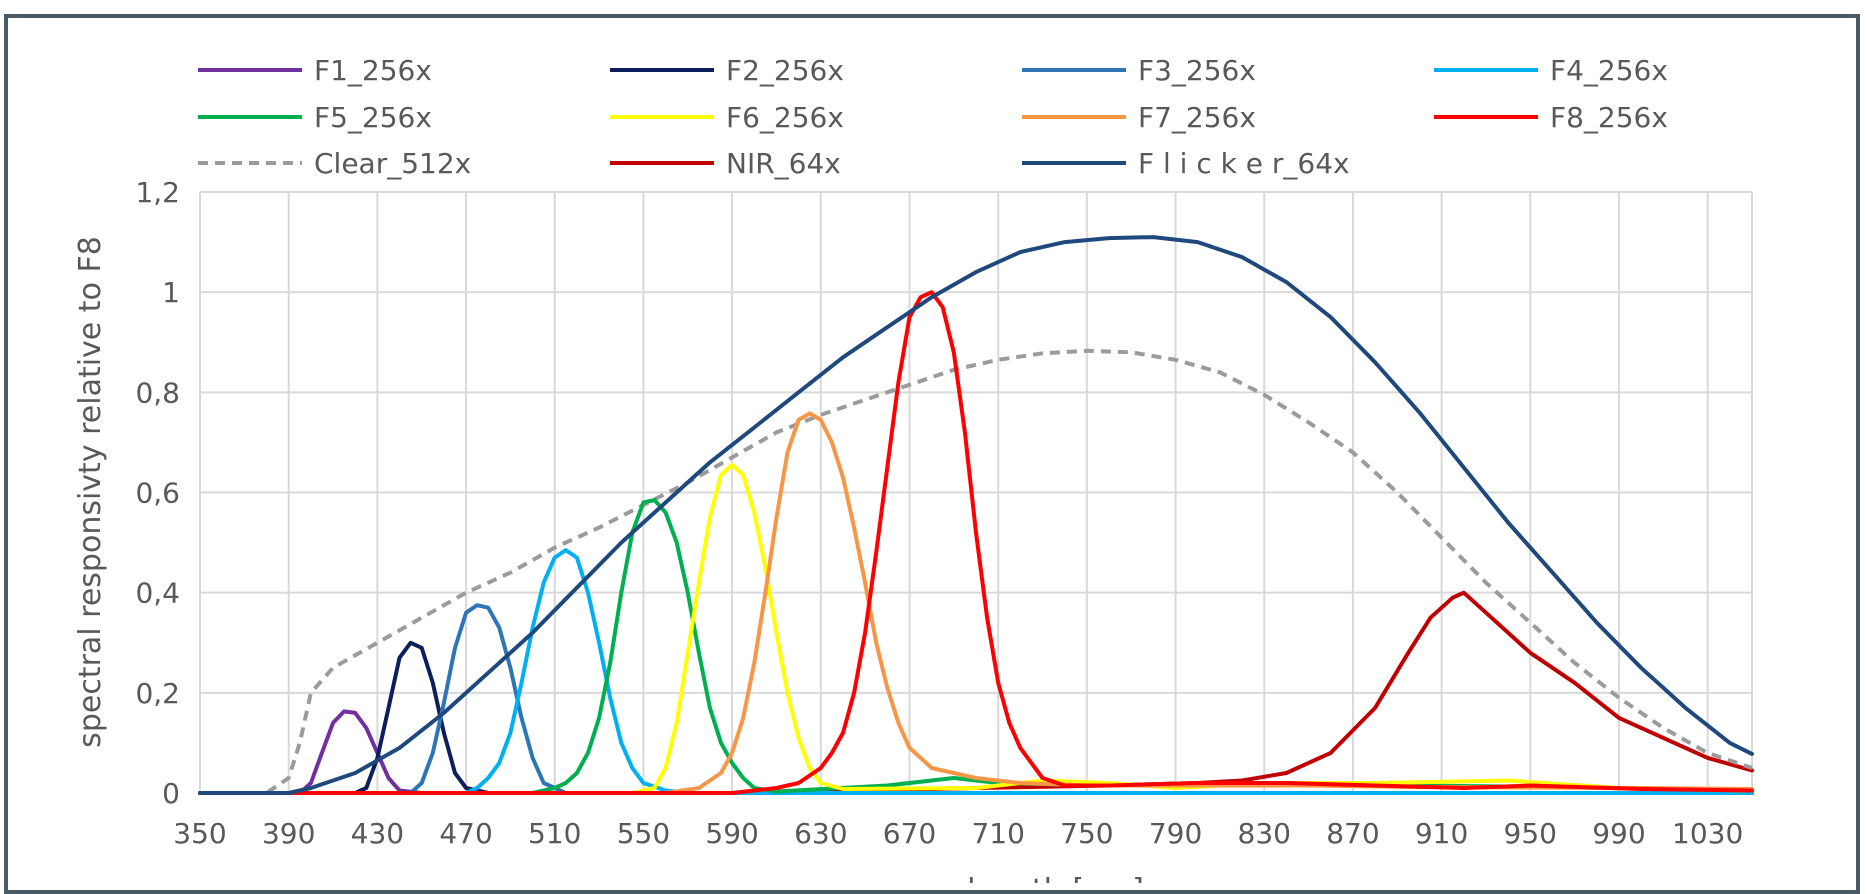 The width and height of the screenshot is (1867, 894). I want to click on y-tick-label: 0,4, so click(157, 593).